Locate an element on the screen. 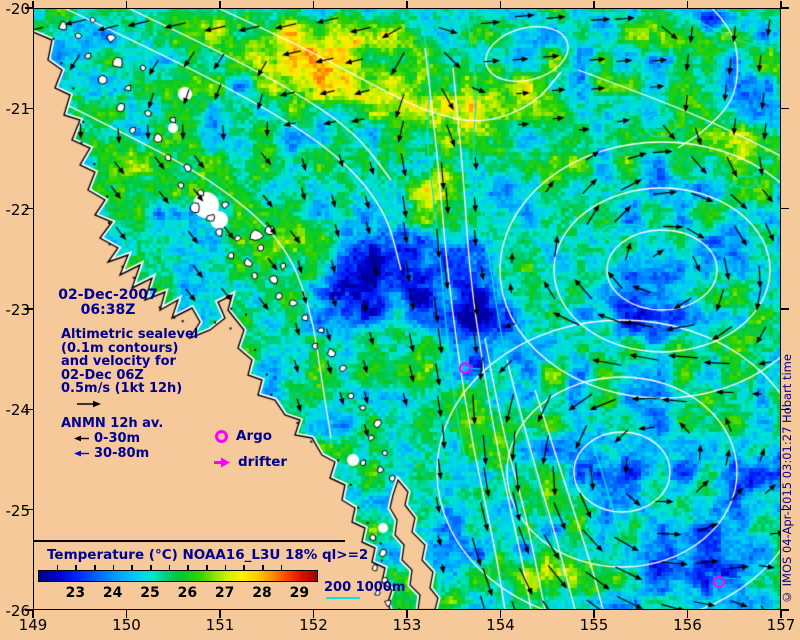 The image size is (800, 640). drifter-label: drifter is located at coordinates (263, 462).